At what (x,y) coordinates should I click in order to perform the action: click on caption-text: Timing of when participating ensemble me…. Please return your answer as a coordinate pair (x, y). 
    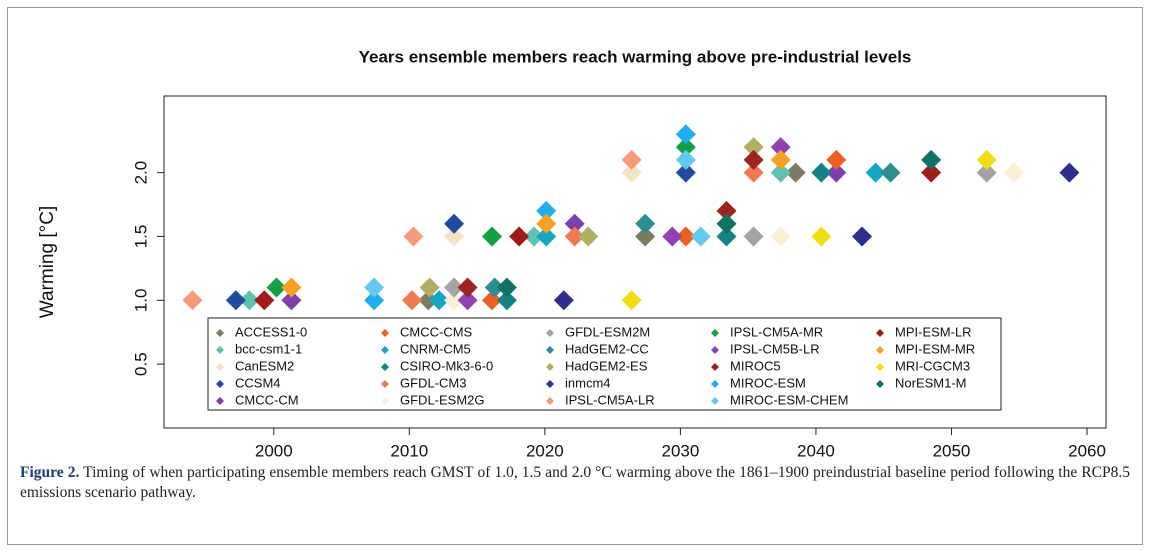
    Looking at the image, I should click on (575, 482).